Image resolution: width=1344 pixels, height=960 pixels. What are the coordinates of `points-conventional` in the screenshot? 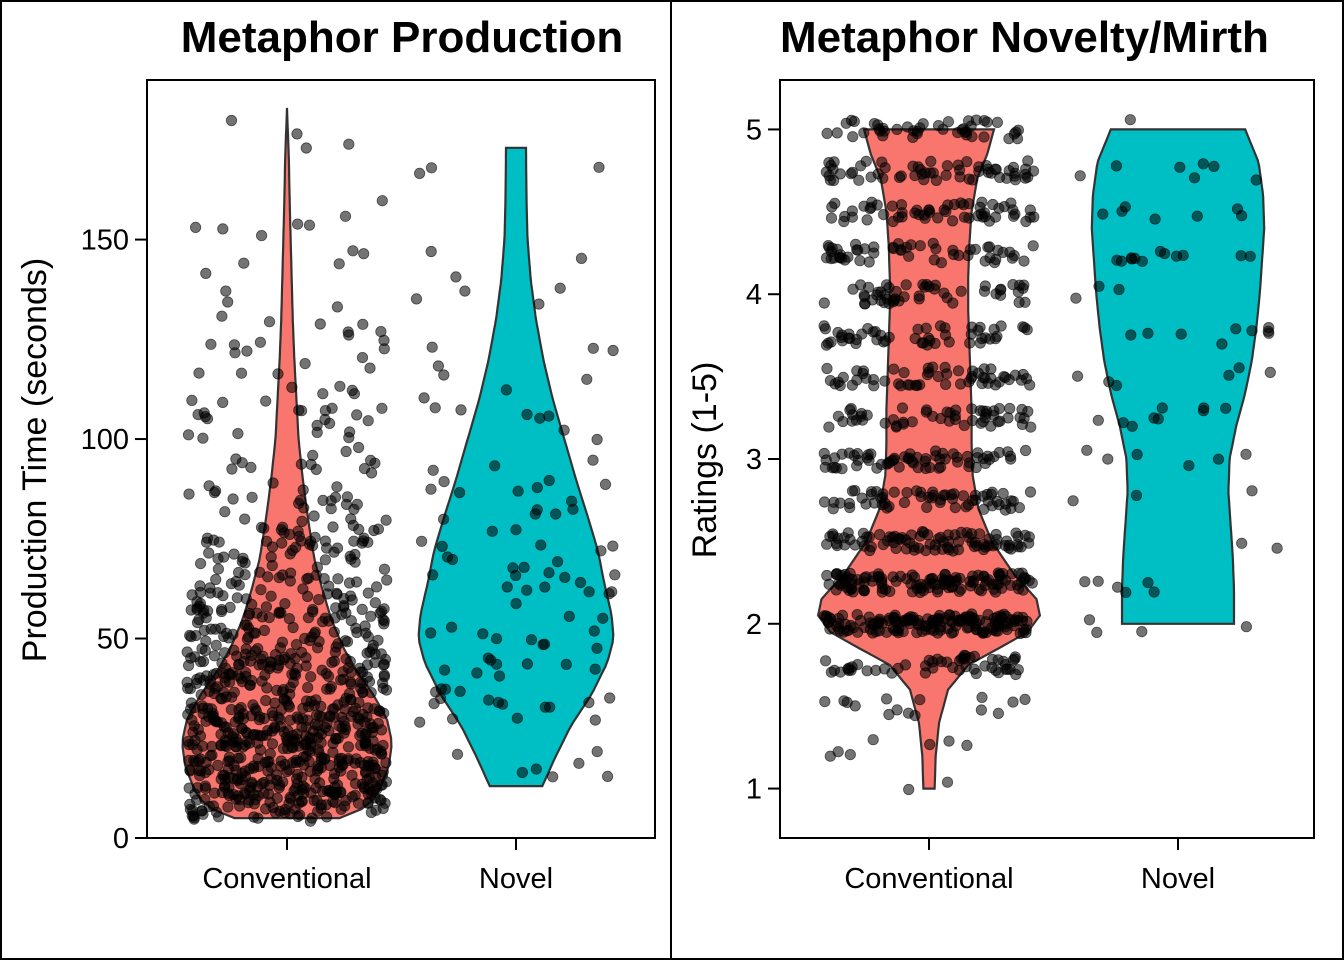 It's located at (287, 470).